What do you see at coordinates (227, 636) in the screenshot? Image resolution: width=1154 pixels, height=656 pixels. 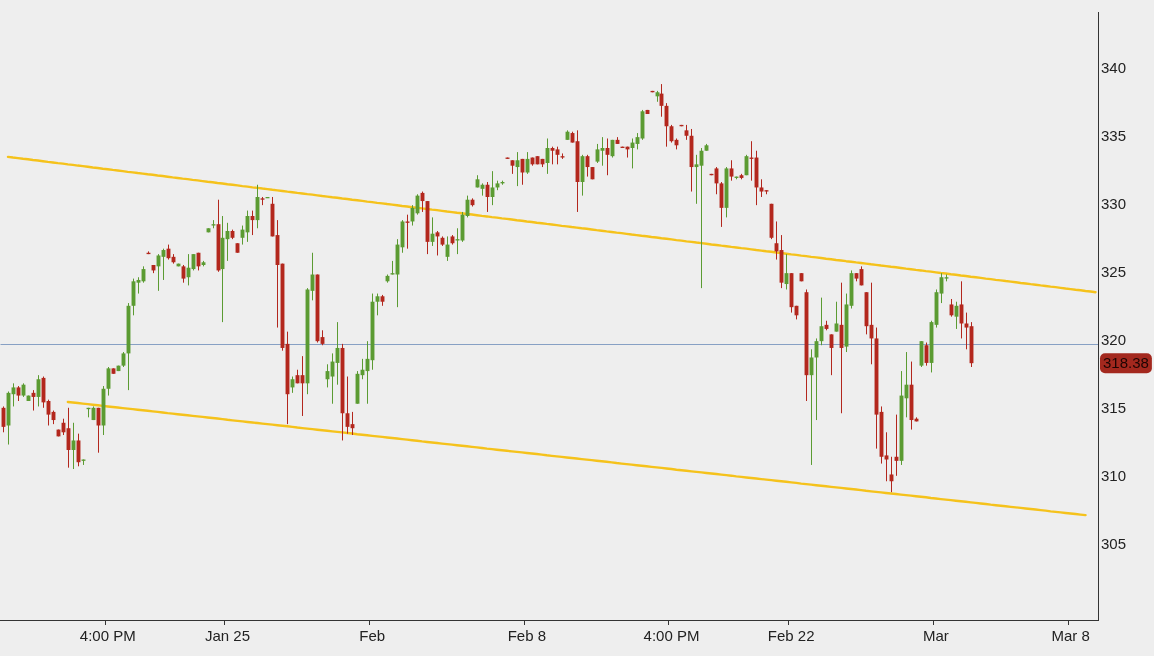 I see `x-tick-label: Jan 25` at bounding box center [227, 636].